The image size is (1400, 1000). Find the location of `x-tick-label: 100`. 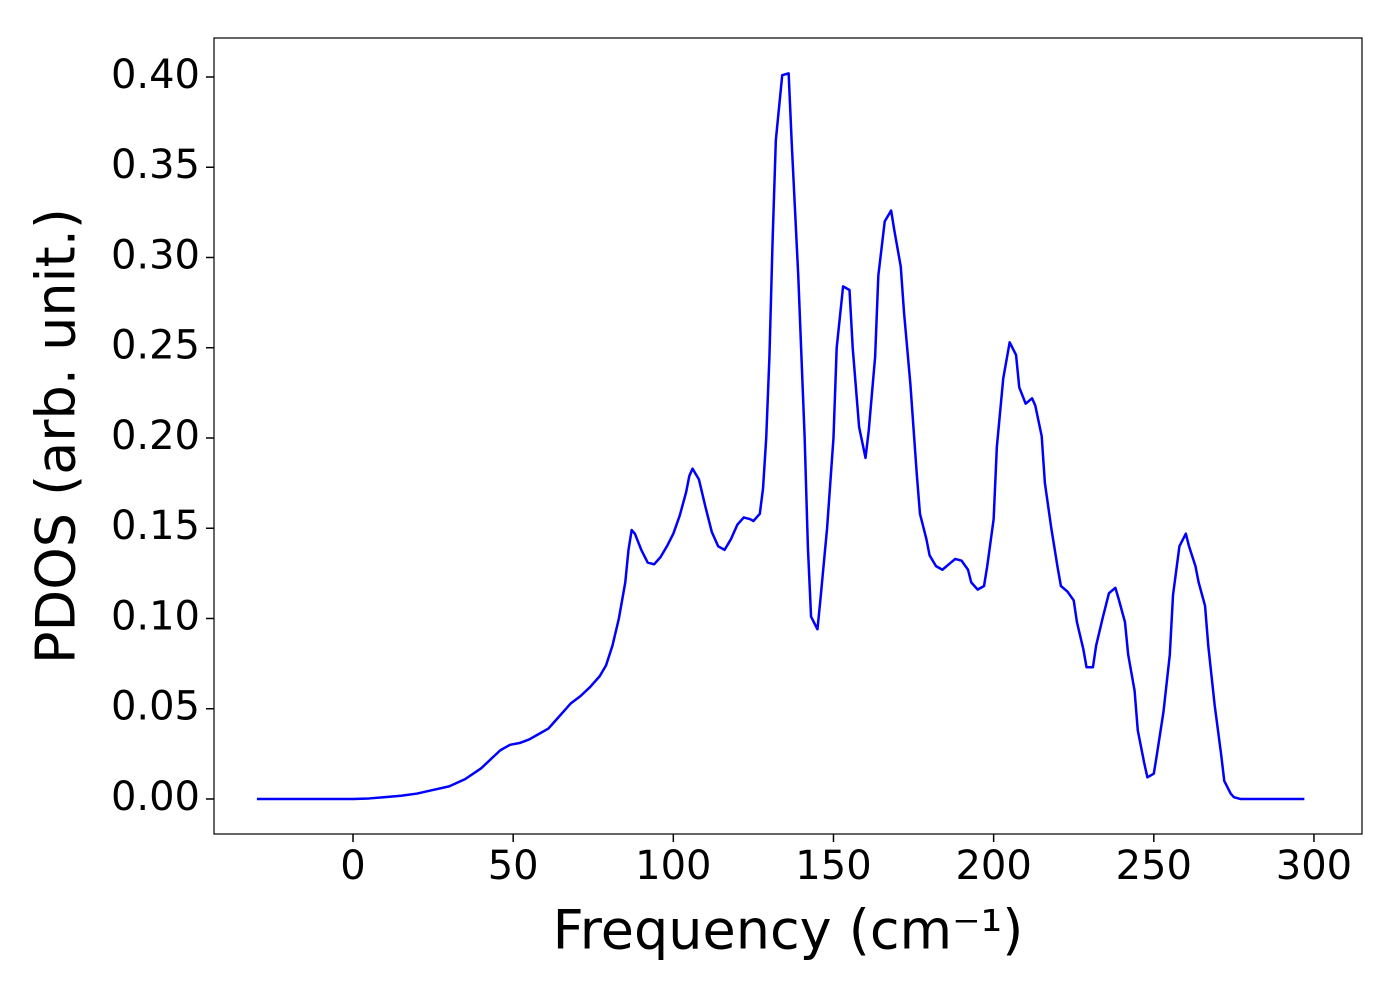

x-tick-label: 100 is located at coordinates (673, 866).